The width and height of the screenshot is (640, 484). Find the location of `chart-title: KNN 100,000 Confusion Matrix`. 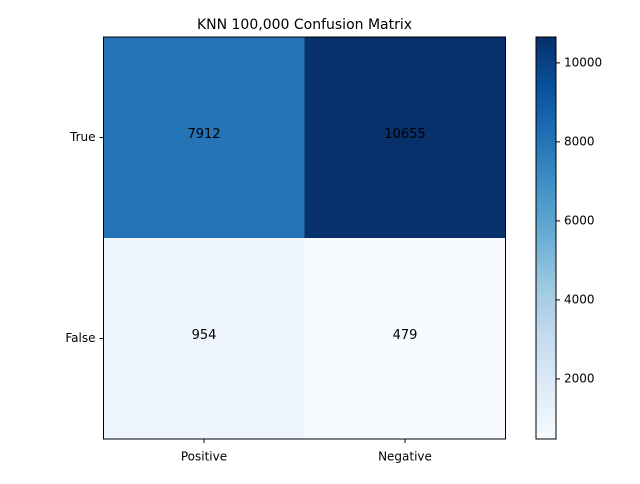

chart-title: KNN 100,000 Confusion Matrix is located at coordinates (304, 25).